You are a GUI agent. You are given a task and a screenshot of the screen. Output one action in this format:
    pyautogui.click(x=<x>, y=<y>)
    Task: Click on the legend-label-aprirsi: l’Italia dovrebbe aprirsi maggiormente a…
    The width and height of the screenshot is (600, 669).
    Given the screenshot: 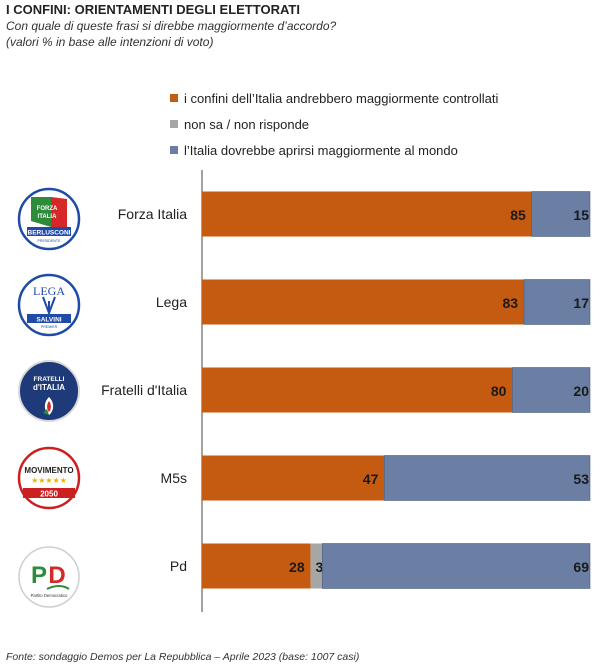 What is the action you would take?
    pyautogui.click(x=321, y=150)
    